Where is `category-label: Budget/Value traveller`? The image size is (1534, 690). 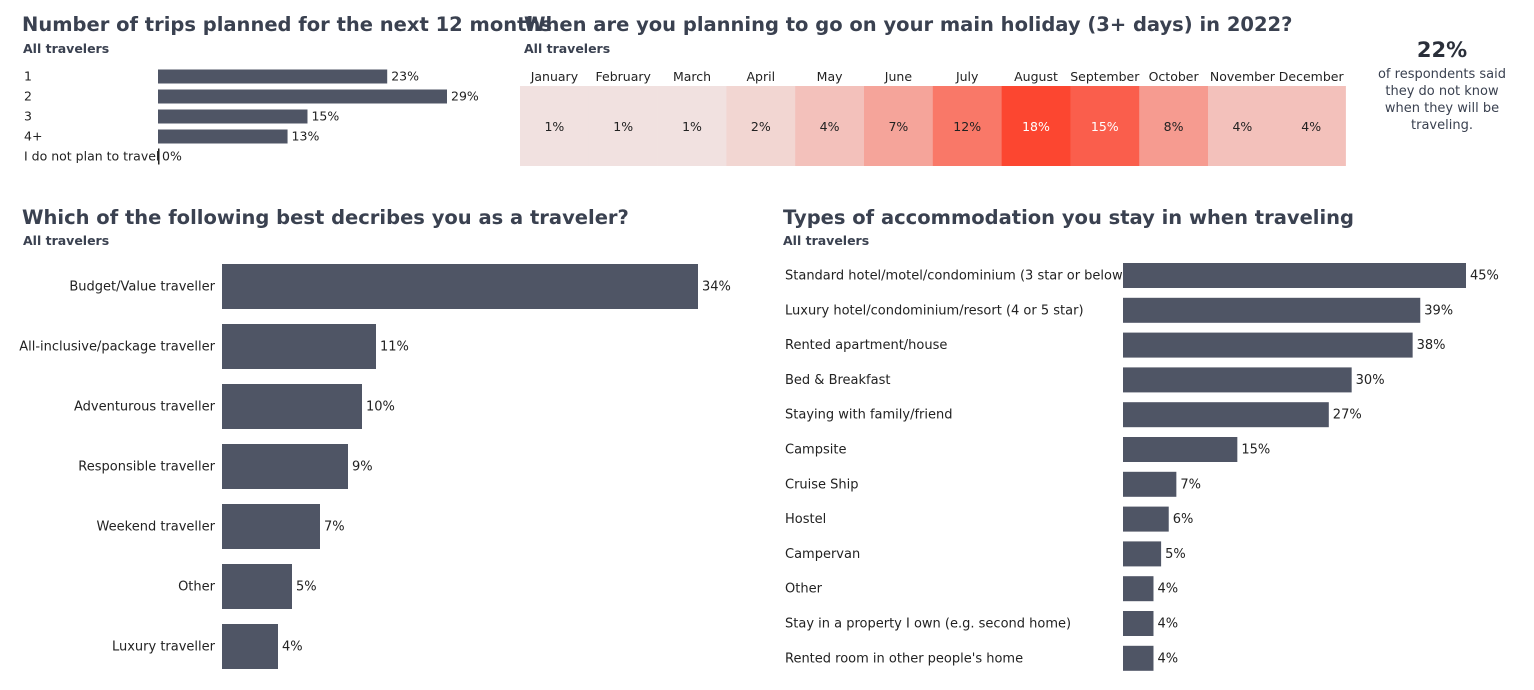 category-label: Budget/Value traveller is located at coordinates (142, 287).